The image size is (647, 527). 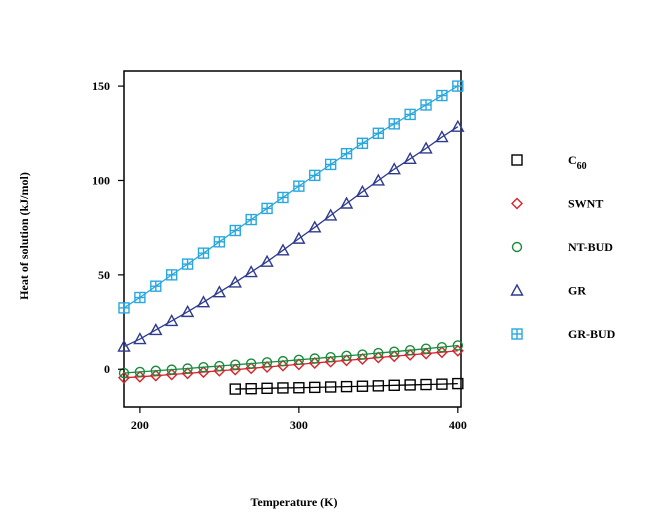 I want to click on x-axis-title: Temperature (K), so click(x=294, y=502).